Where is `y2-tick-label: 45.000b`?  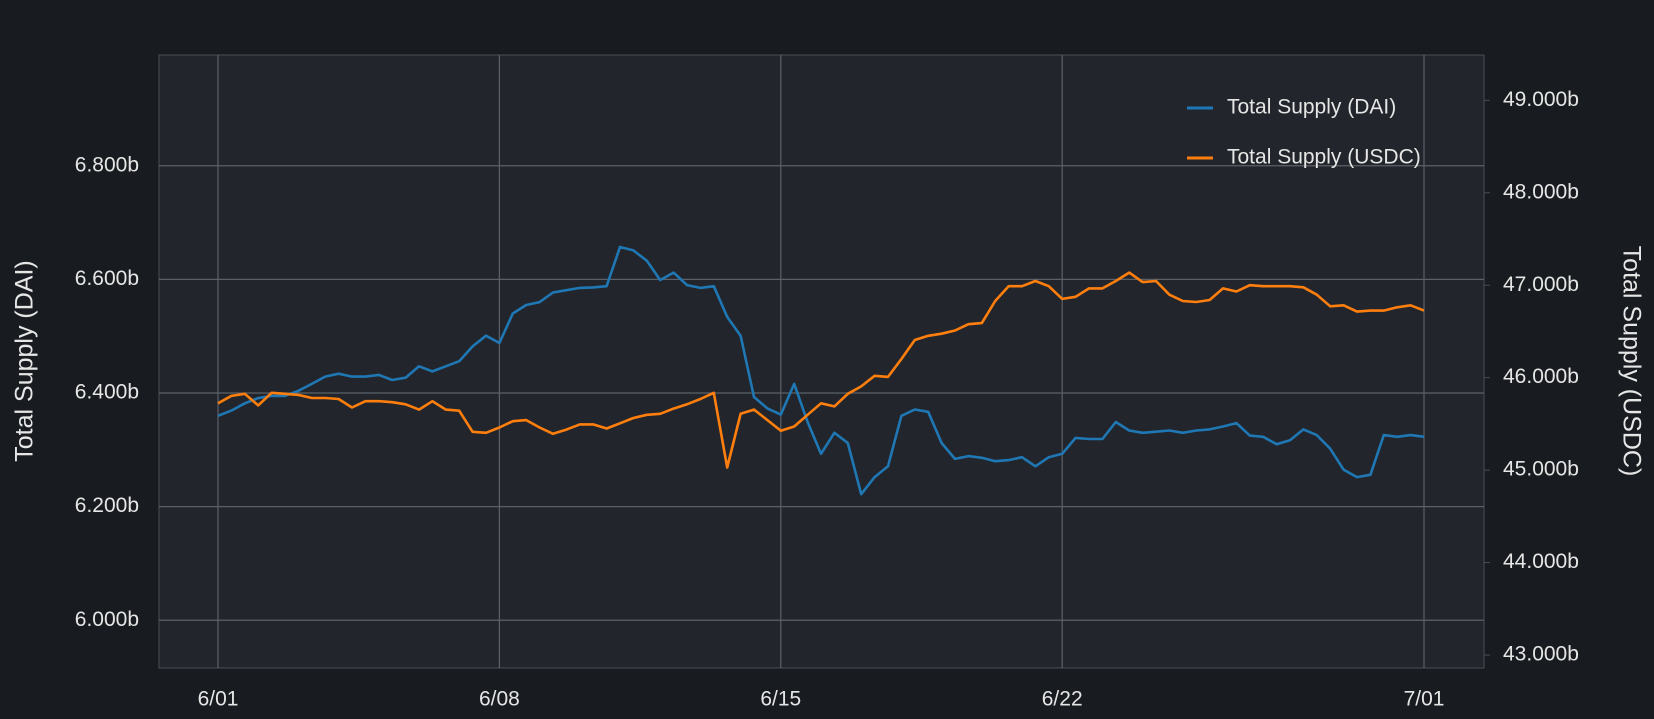 y2-tick-label: 45.000b is located at coordinates (1541, 469).